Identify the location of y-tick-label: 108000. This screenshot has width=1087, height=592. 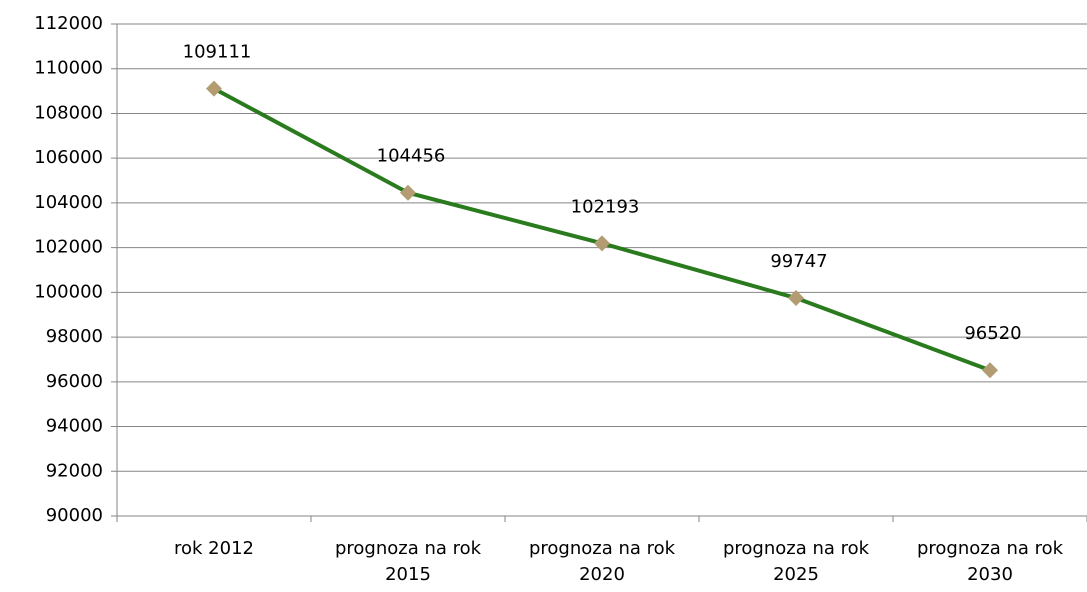
(68, 112).